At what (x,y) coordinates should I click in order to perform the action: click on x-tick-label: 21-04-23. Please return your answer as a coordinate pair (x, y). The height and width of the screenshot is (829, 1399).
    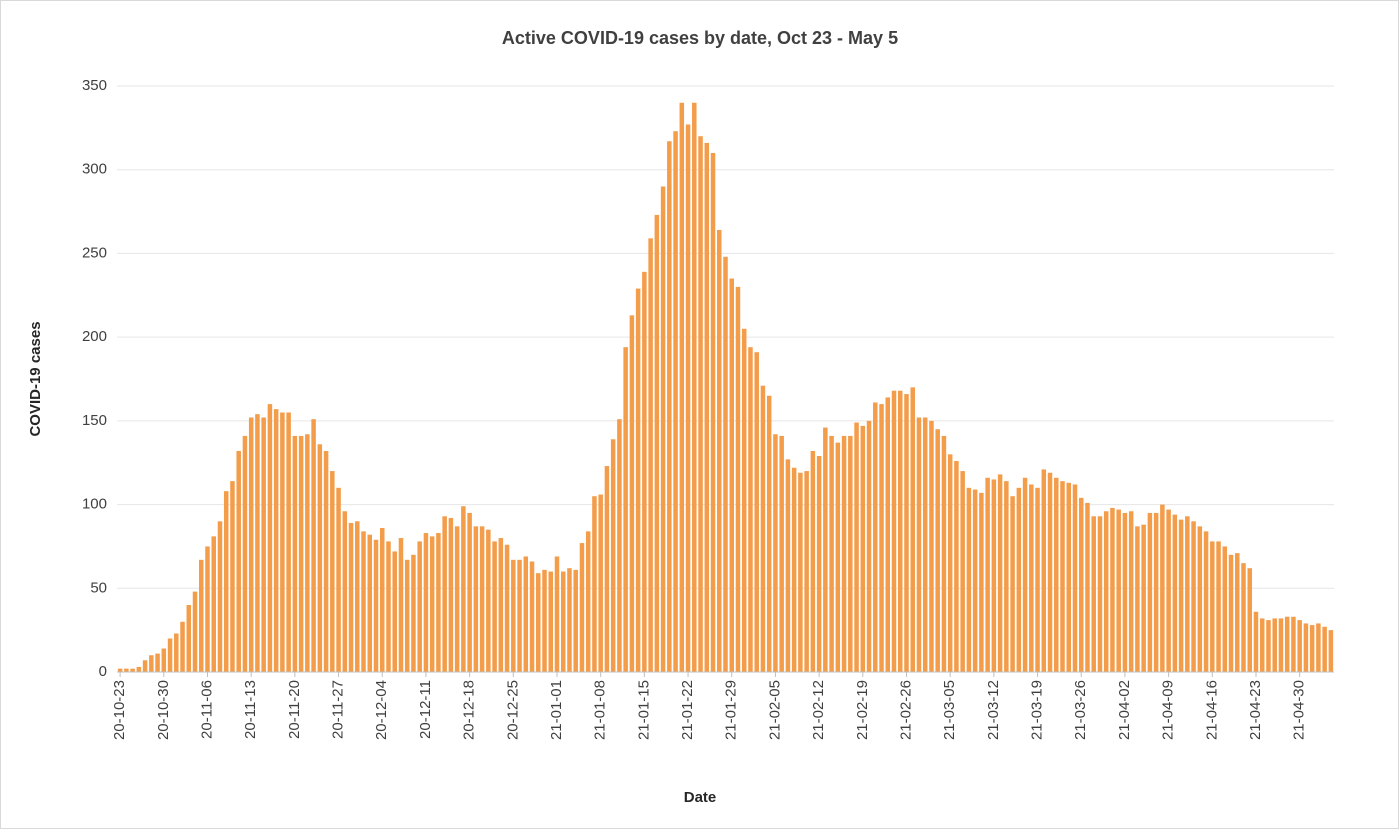
    Looking at the image, I should click on (1255, 710).